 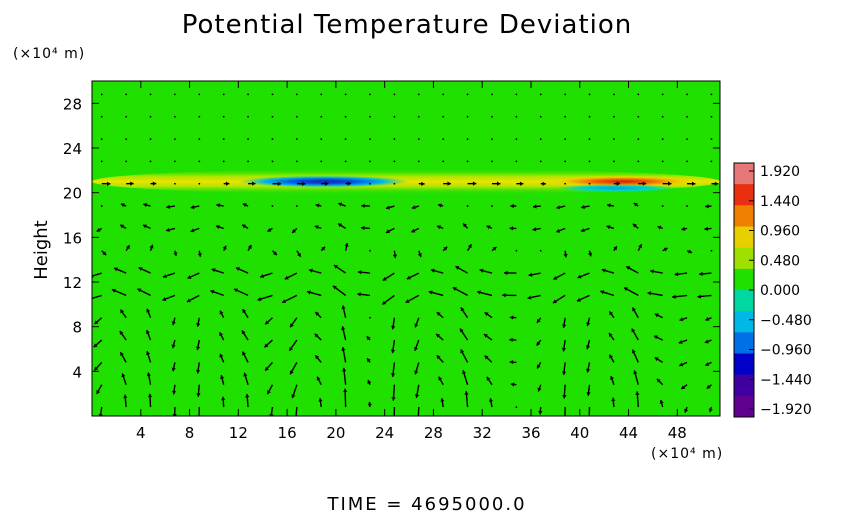 I want to click on y-tick-label: 16, so click(x=72, y=238).